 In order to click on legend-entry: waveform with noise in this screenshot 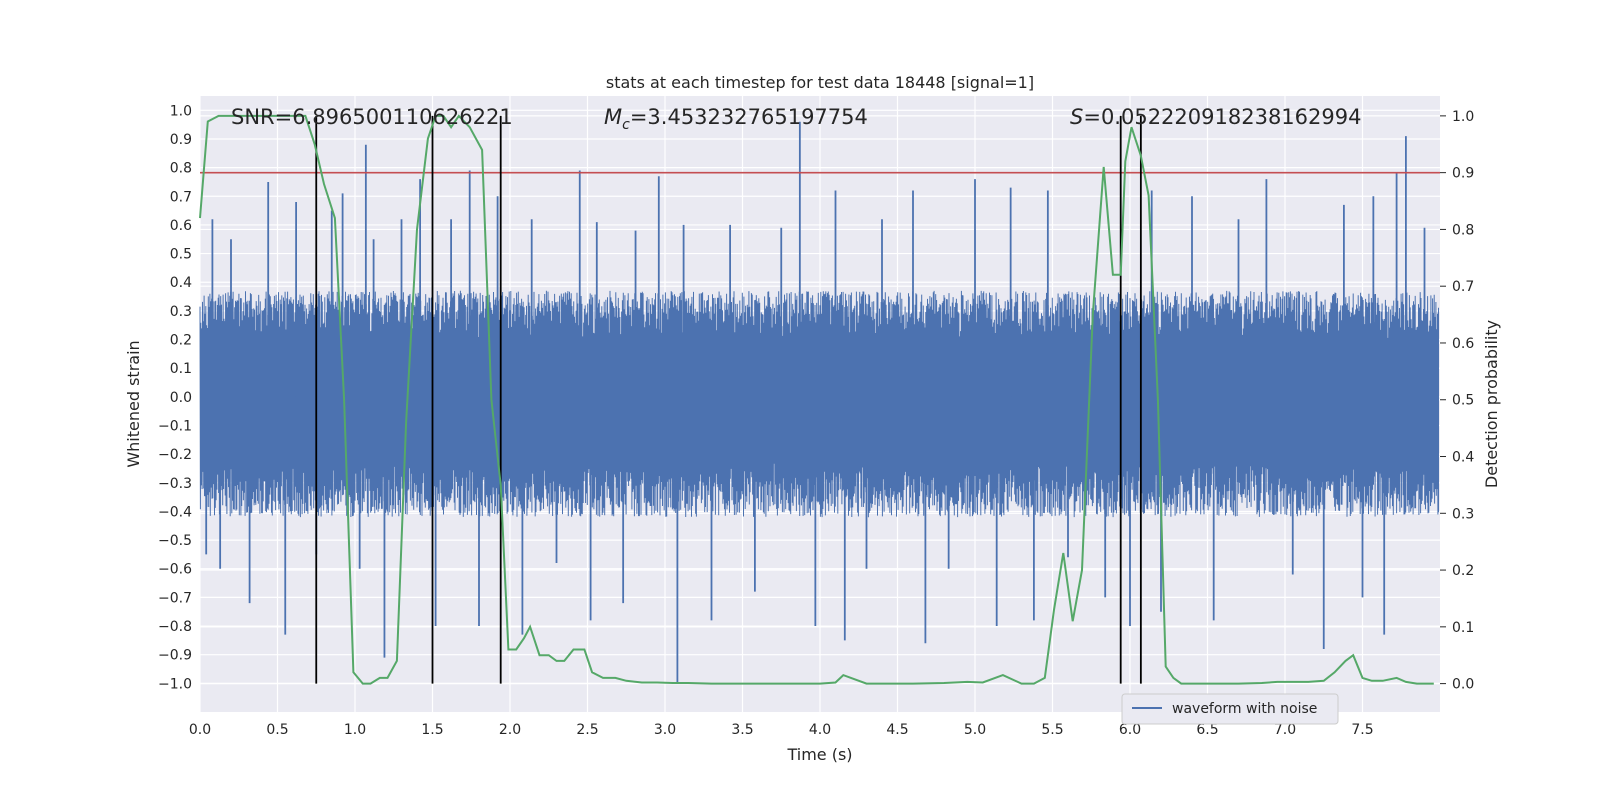, I will do `click(1244, 709)`.